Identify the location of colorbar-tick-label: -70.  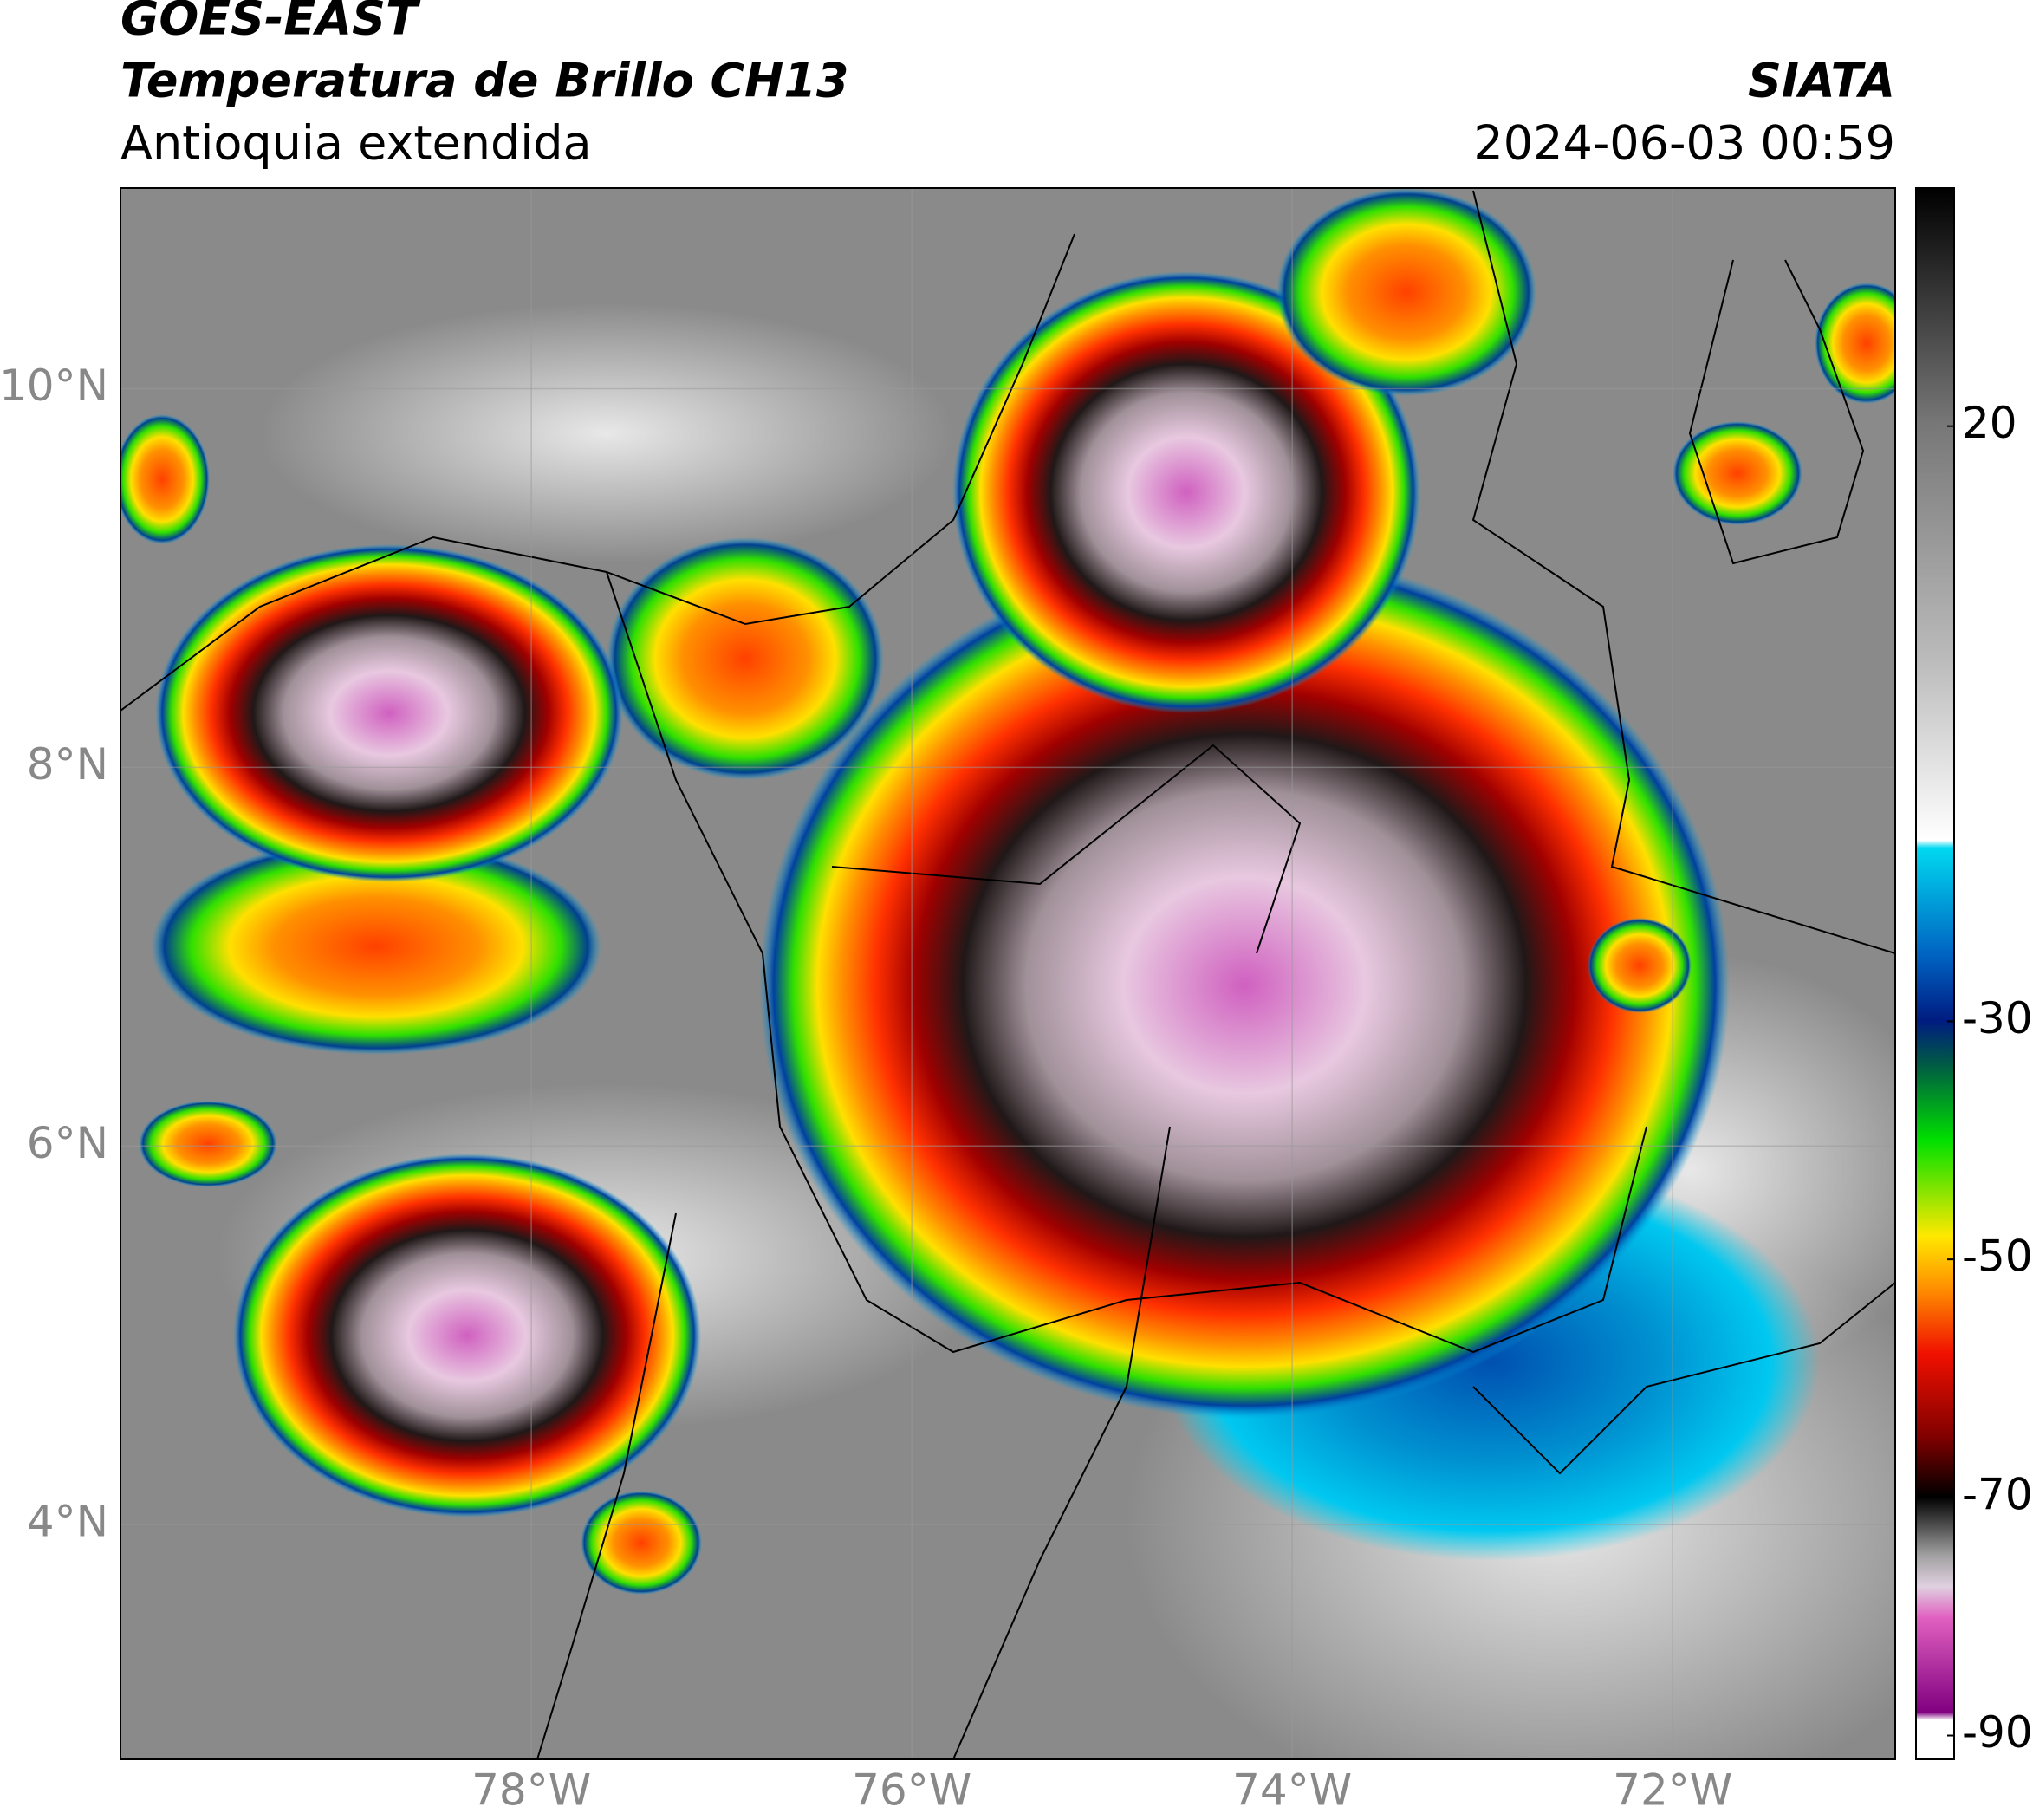
(1997, 1494).